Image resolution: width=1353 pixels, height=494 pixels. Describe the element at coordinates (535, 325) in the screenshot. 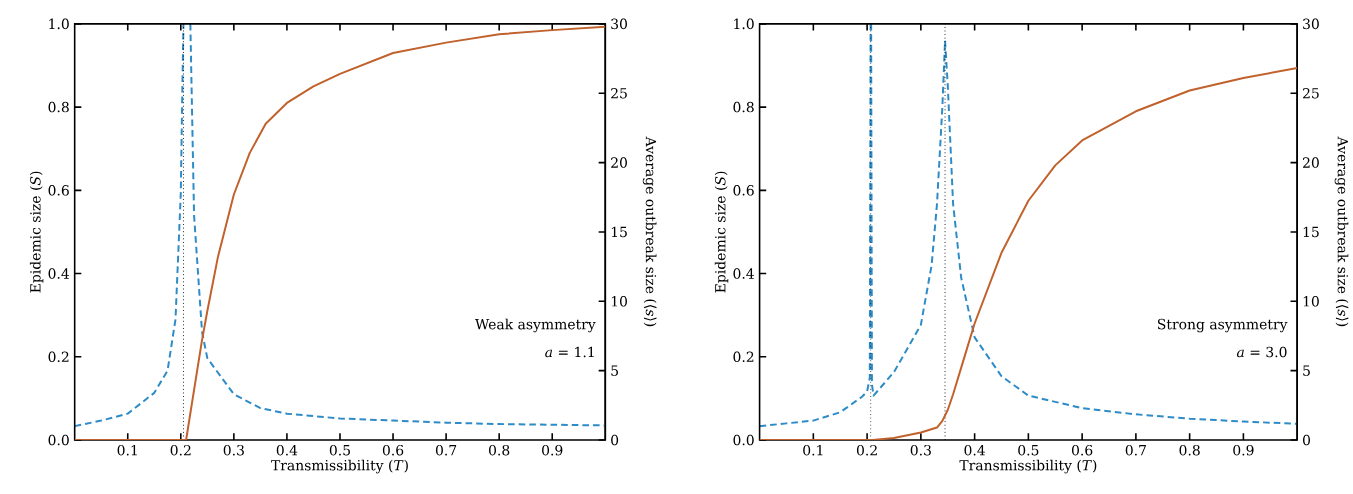

I see `annotation: Weak asymmetry` at that location.